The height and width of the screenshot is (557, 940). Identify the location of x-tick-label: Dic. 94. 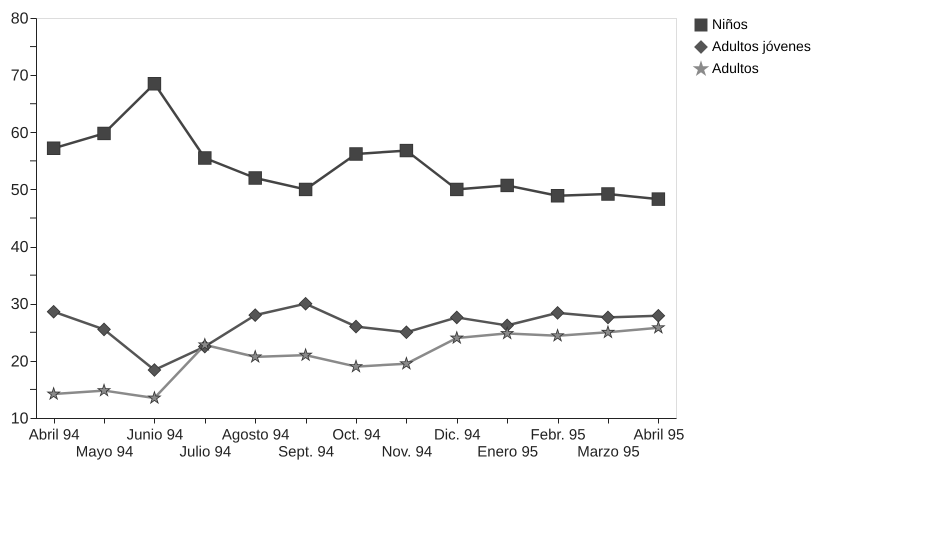
(457, 435).